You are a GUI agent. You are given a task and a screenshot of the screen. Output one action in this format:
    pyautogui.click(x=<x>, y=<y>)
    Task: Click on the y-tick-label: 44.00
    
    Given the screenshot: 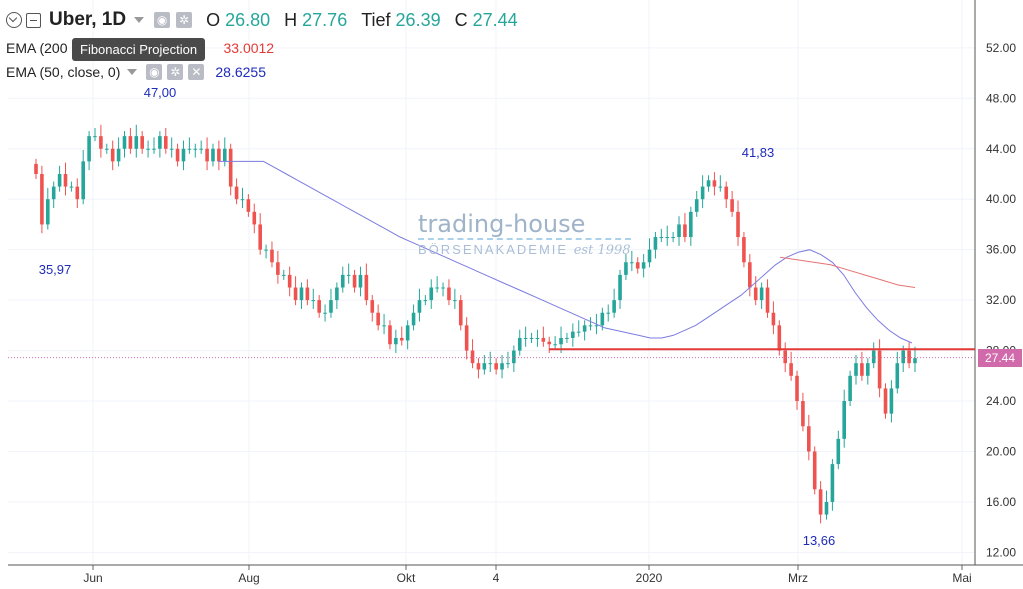 What is the action you would take?
    pyautogui.click(x=1001, y=149)
    